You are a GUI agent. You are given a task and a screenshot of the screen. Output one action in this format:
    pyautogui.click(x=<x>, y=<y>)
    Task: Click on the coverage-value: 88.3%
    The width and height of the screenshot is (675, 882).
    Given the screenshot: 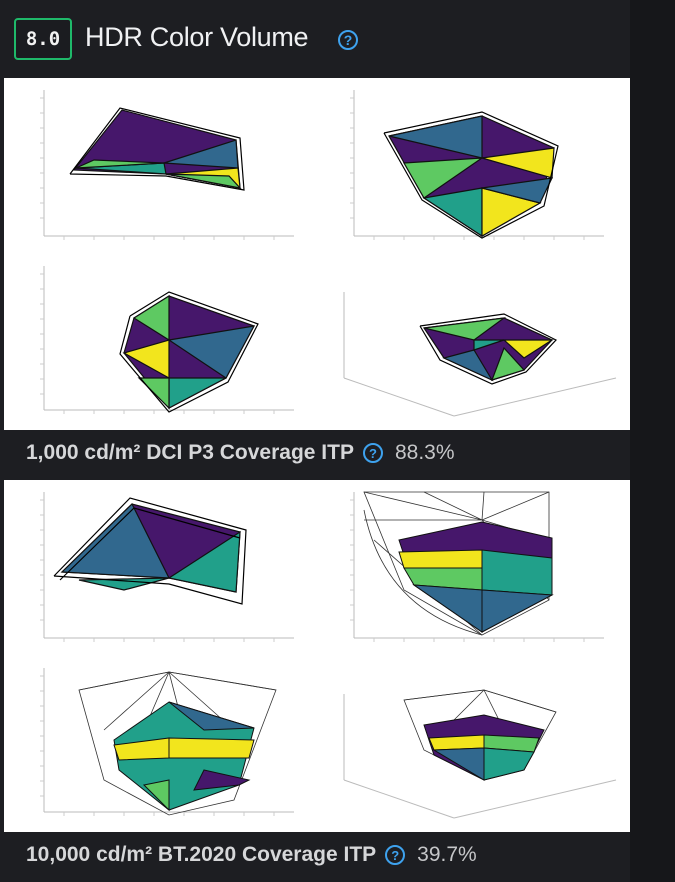 What is the action you would take?
    pyautogui.click(x=424, y=452)
    